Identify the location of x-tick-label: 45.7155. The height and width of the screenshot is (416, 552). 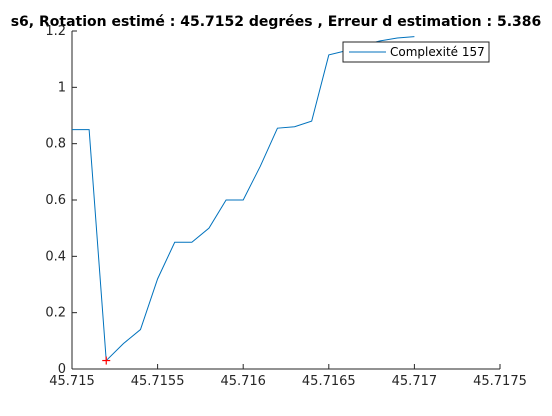
(158, 381).